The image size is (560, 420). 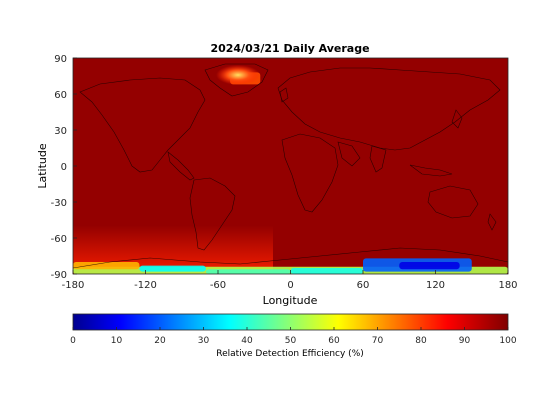 I want to click on greenland-hotspot, so click(x=238, y=75).